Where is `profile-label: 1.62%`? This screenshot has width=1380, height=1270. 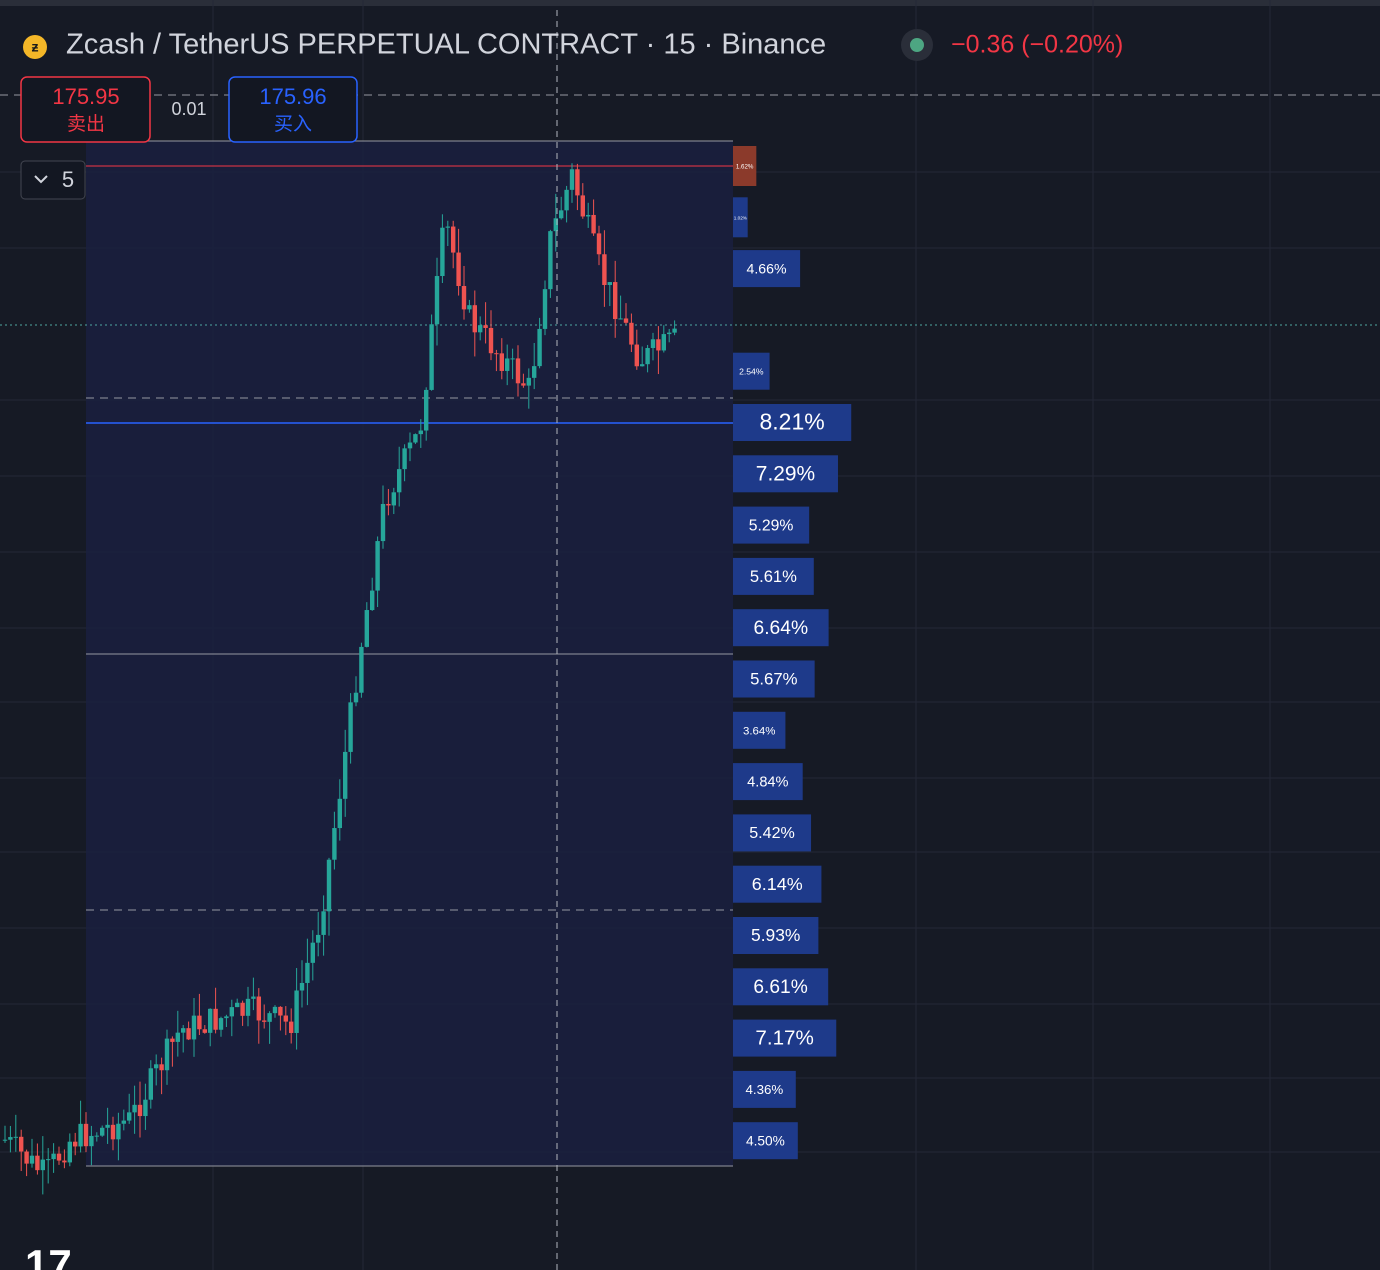 profile-label: 1.62% is located at coordinates (745, 167).